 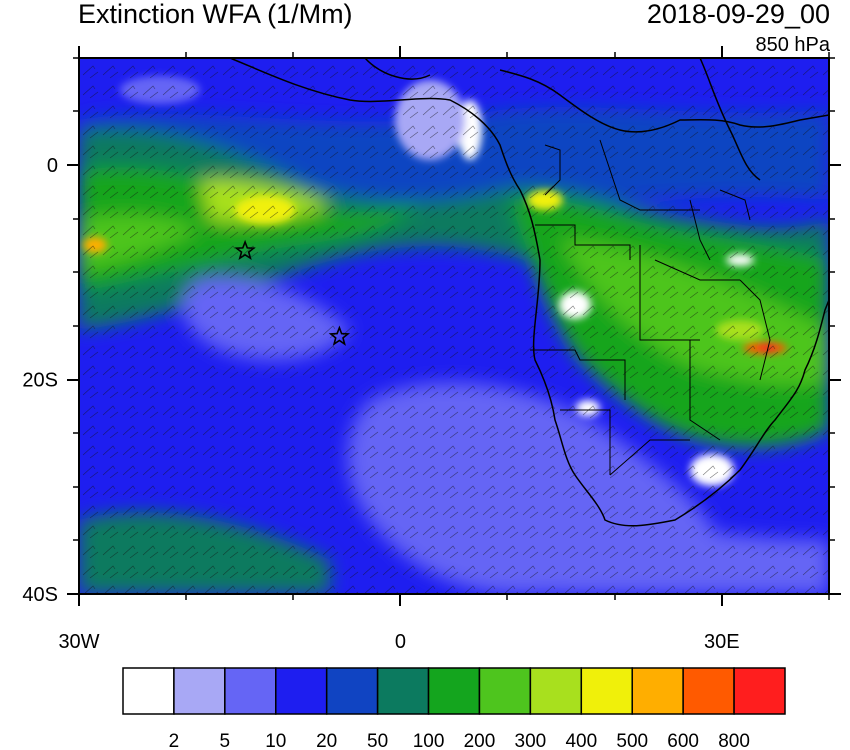 I want to click on country-borders, so click(x=650, y=307).